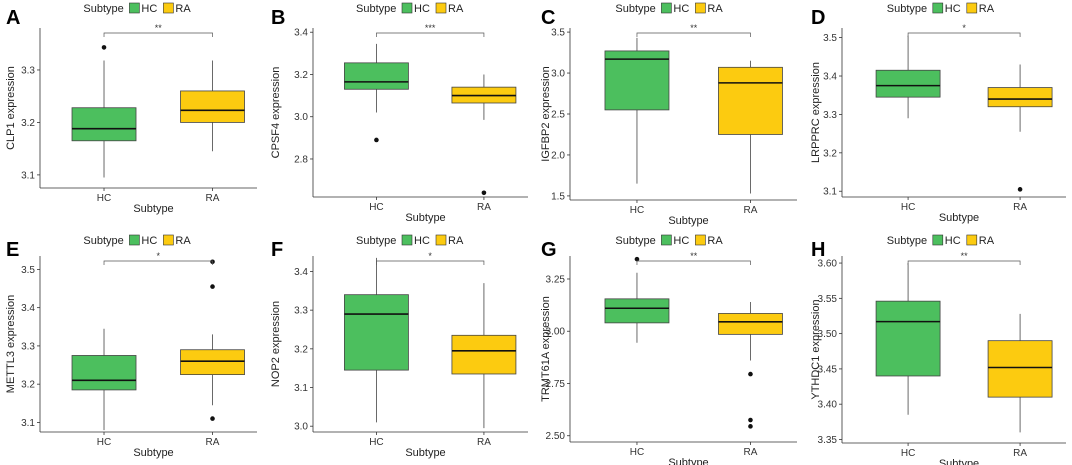  I want to click on panel-label: C, so click(548, 18).